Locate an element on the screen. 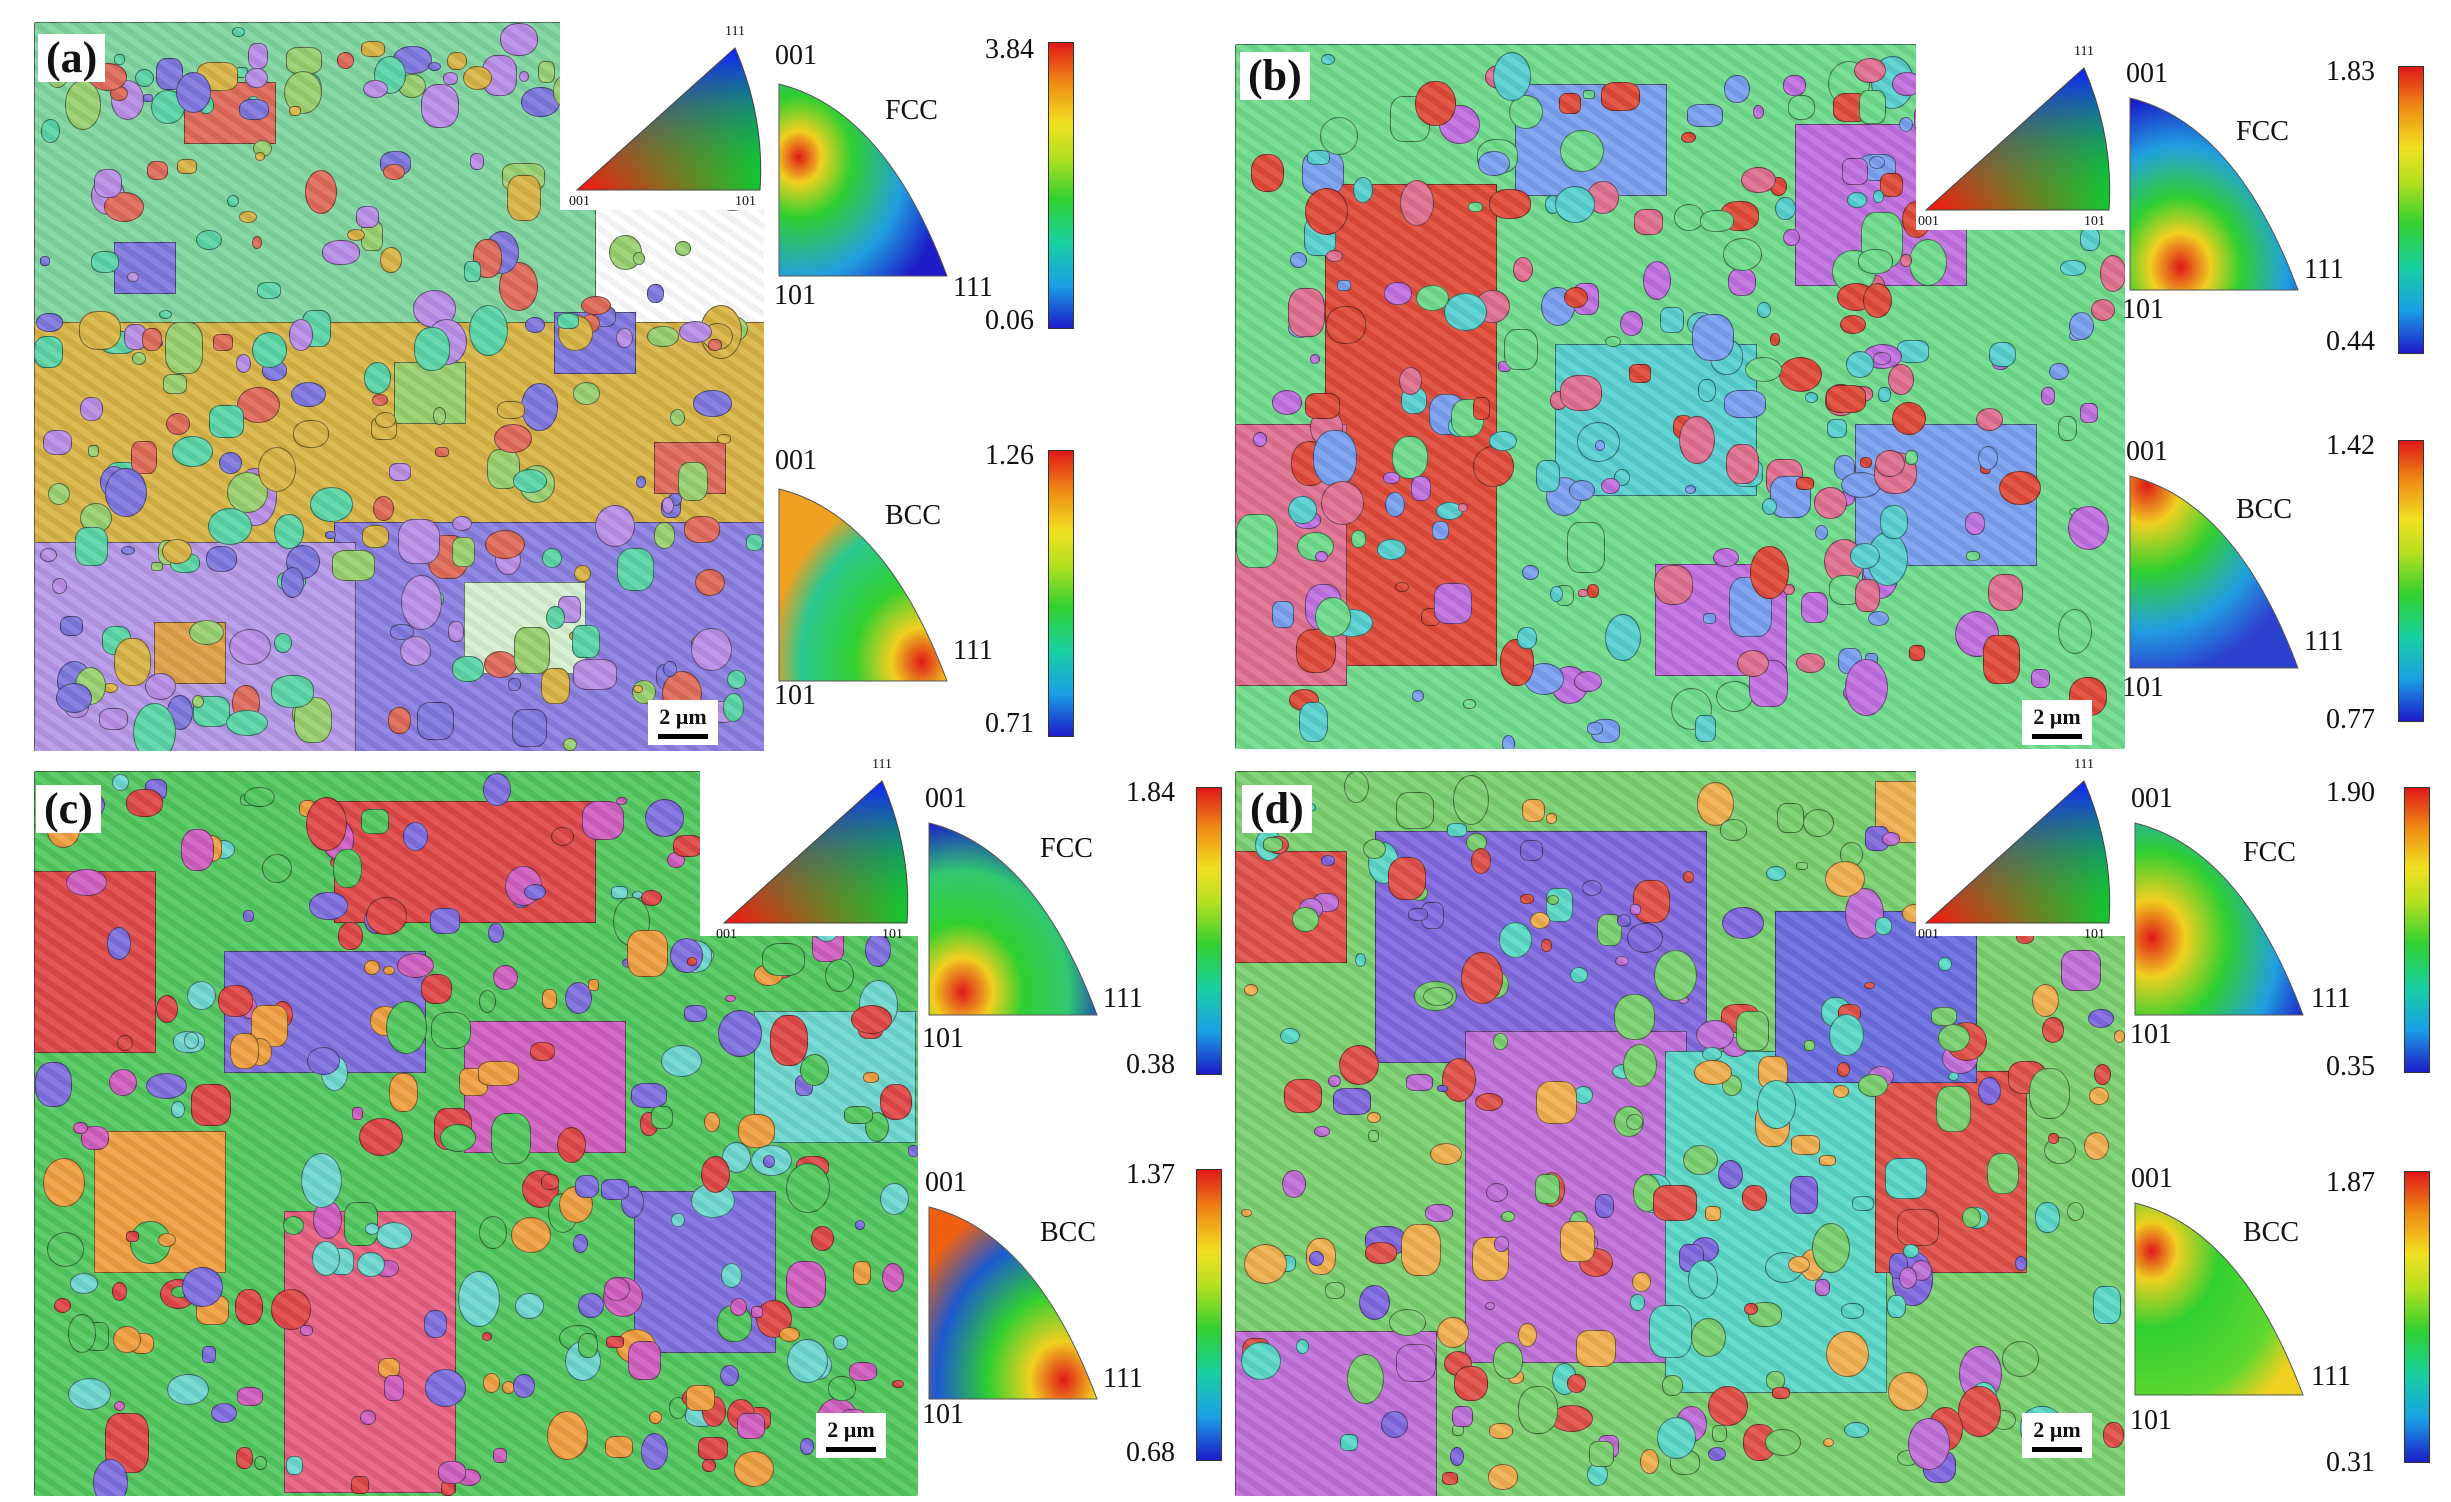 Image resolution: width=2451 pixels, height=1502 pixels. colorbar-min: 0.35 is located at coordinates (2350, 1066).